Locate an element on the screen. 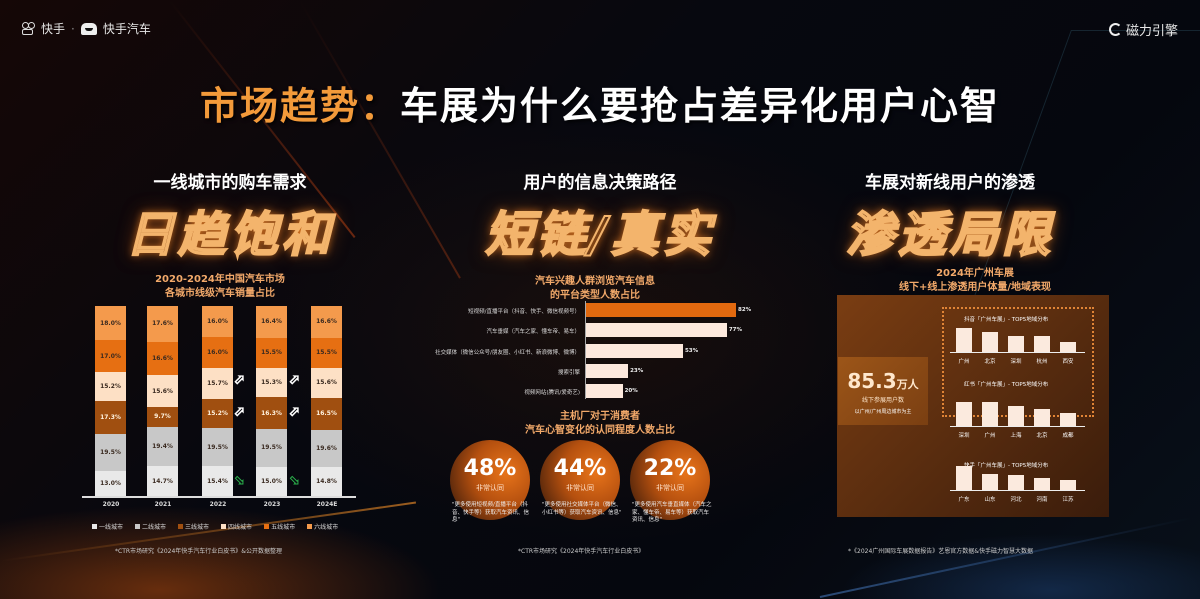  stacked-column-2024E: 16.6% 15.5% 15.6% 16.5% 19.6% 14.8% is located at coordinates (326, 401).